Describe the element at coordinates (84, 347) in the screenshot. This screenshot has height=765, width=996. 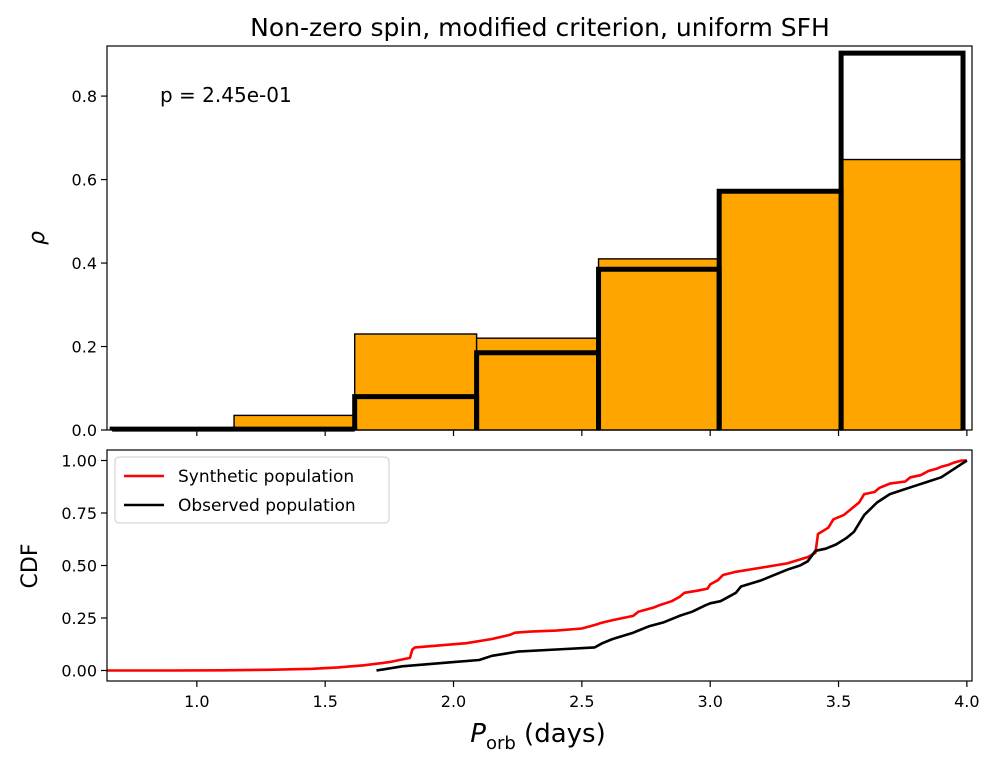
I see `y-tick-label: 0.2` at that location.